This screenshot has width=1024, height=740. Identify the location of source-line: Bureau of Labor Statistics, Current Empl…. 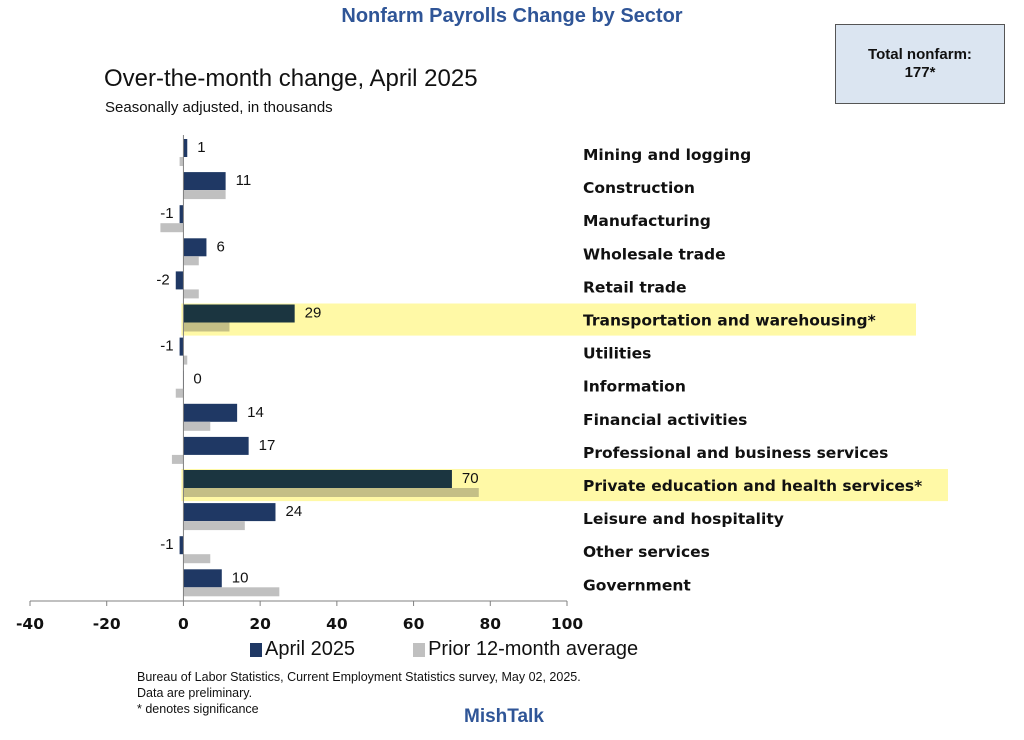
(359, 677).